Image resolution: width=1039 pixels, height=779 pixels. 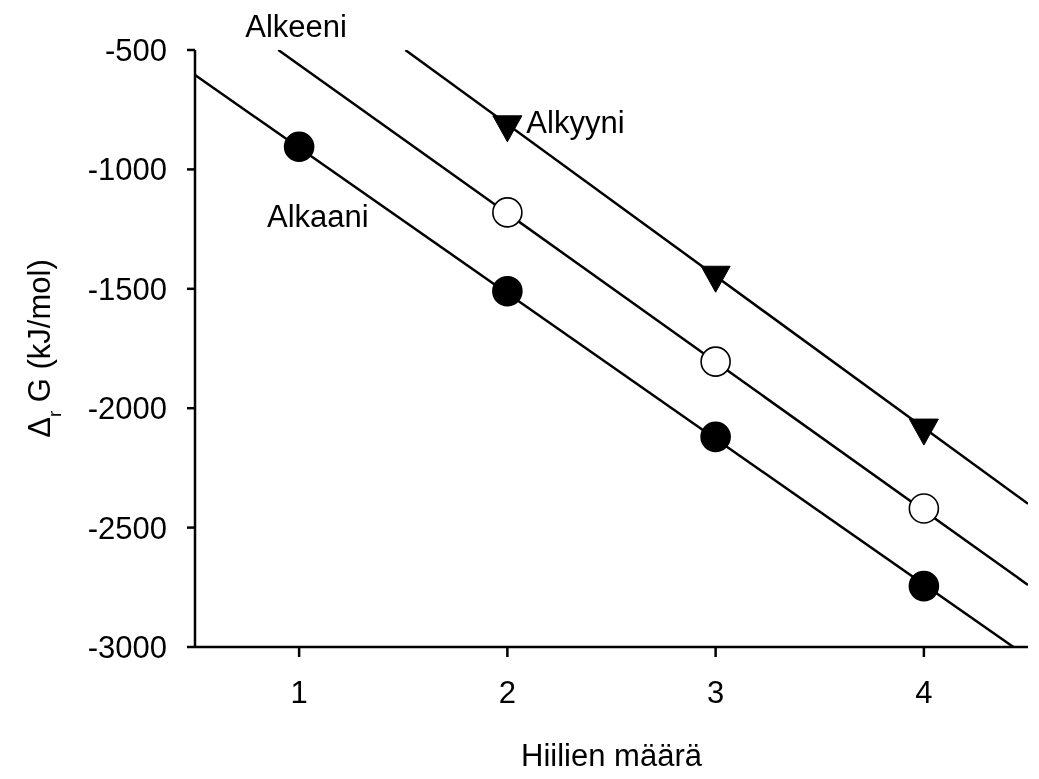 What do you see at coordinates (127, 528) in the screenshot?
I see `y-tick-label: -2500` at bounding box center [127, 528].